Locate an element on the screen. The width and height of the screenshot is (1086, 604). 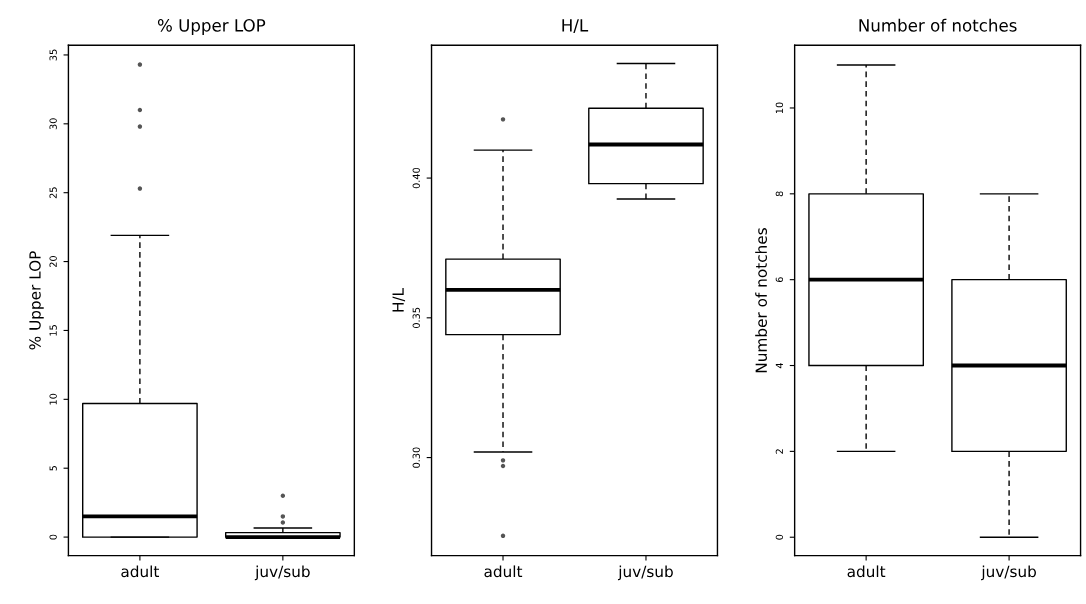
y-tick-label: 4 is located at coordinates (779, 365).